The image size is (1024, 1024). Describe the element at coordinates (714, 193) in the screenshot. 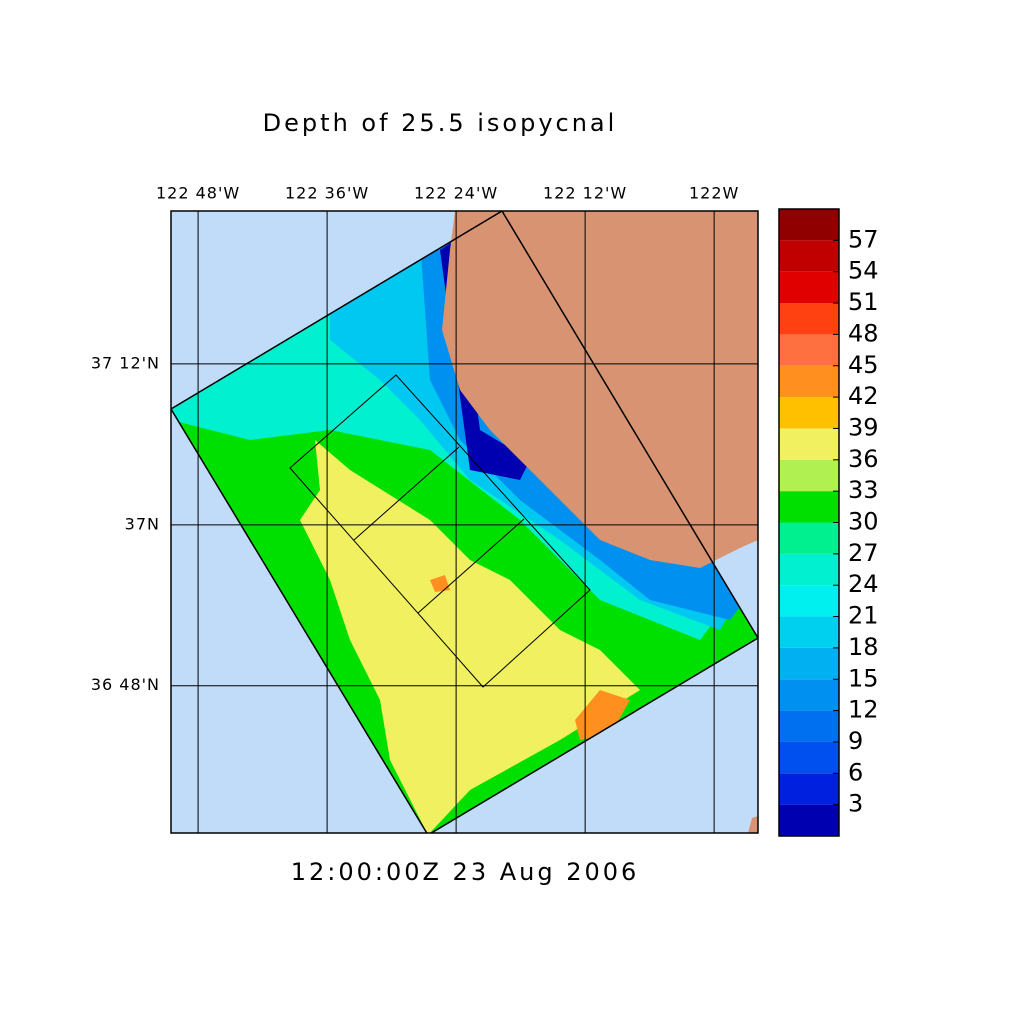

I see `x-tick-label: 122W` at that location.